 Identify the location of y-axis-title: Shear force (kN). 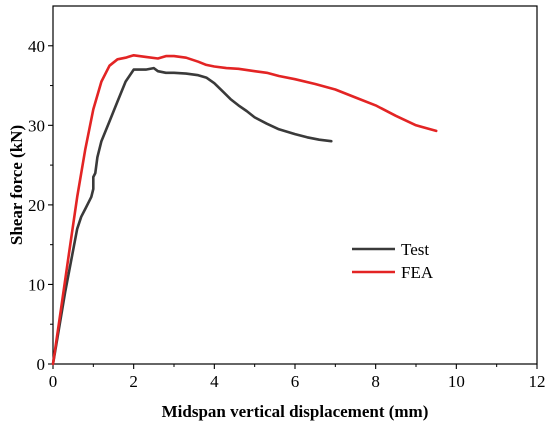
(16, 185).